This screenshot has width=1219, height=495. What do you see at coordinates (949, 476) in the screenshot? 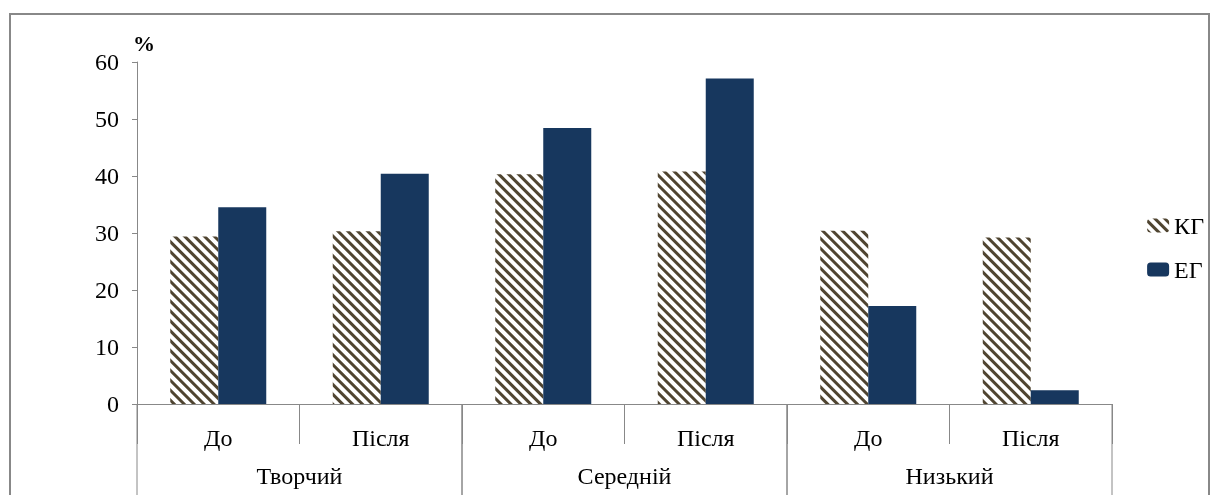
I see `text: Низький` at bounding box center [949, 476].